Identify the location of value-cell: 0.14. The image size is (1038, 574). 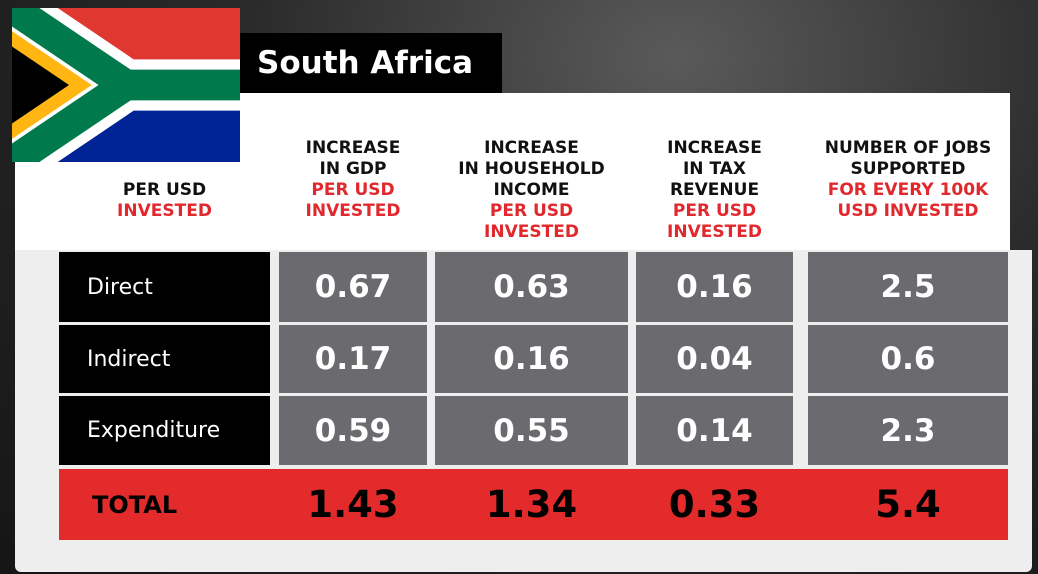
(714, 430).